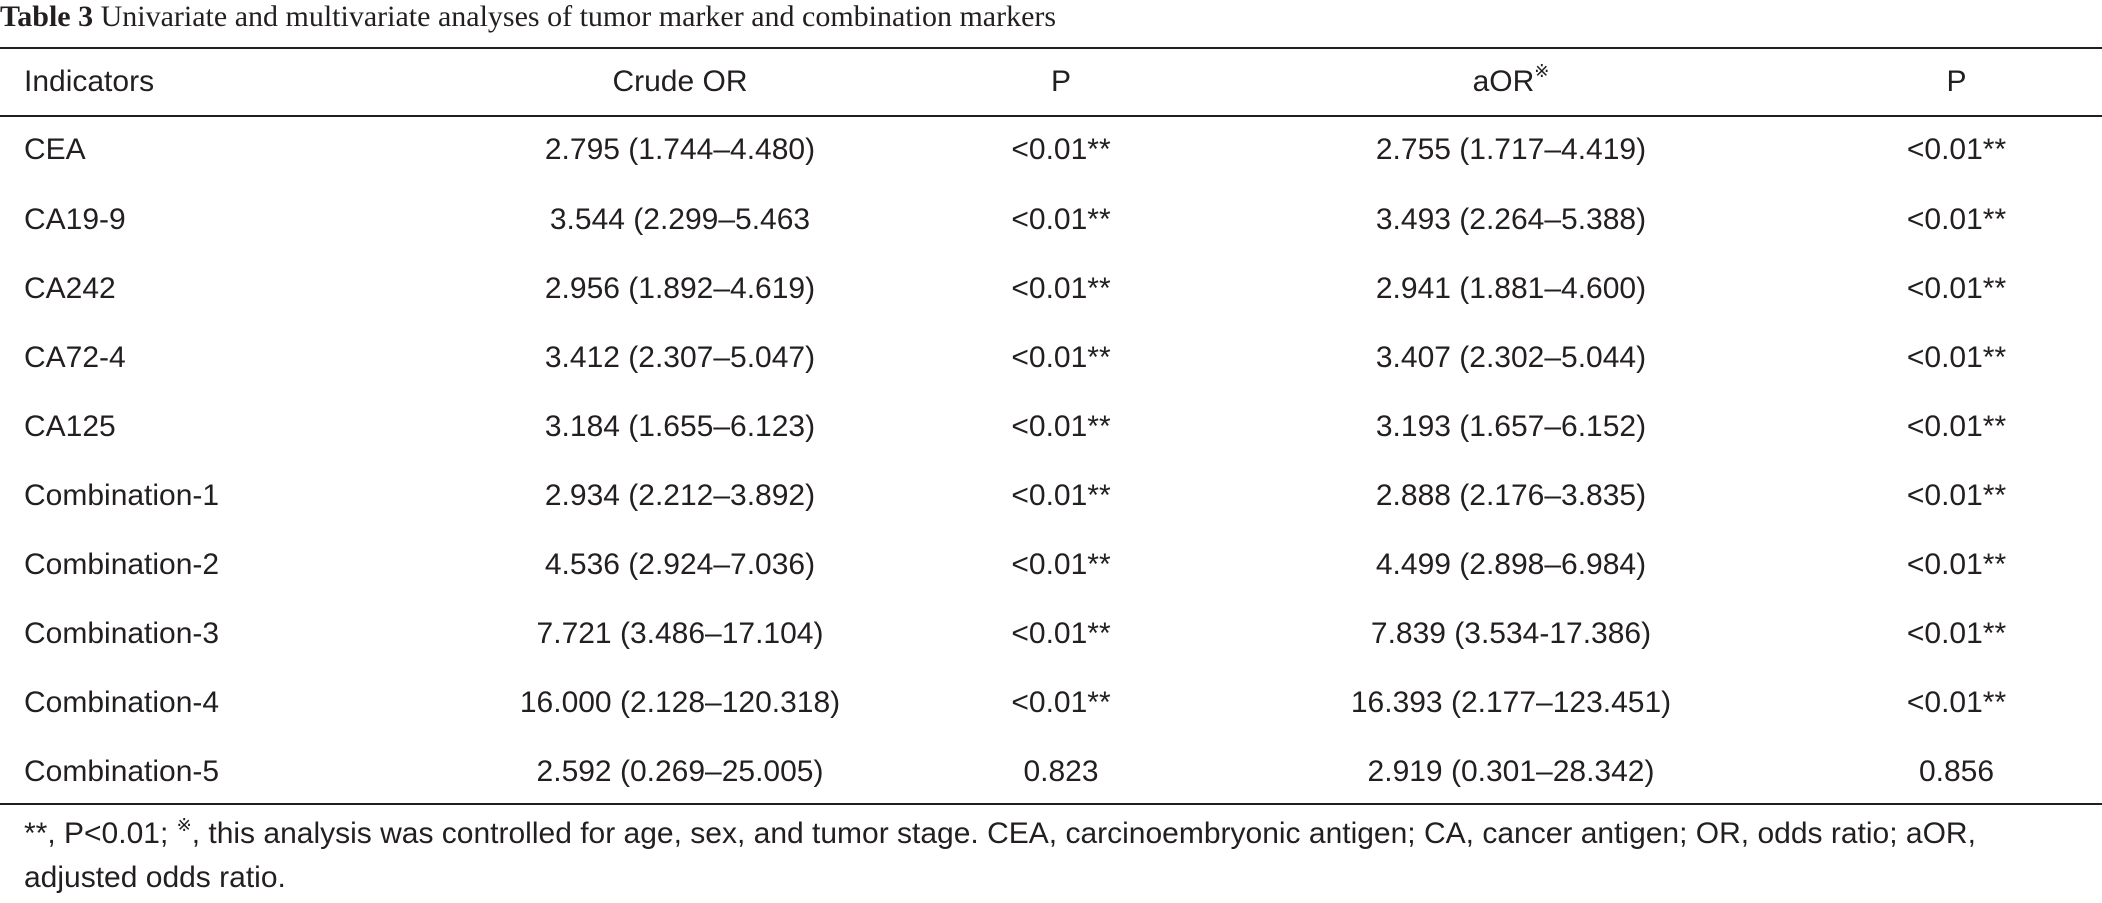 This screenshot has width=2102, height=903. Describe the element at coordinates (1956, 771) in the screenshot. I see `cell-p-adjusted: 0.856` at that location.